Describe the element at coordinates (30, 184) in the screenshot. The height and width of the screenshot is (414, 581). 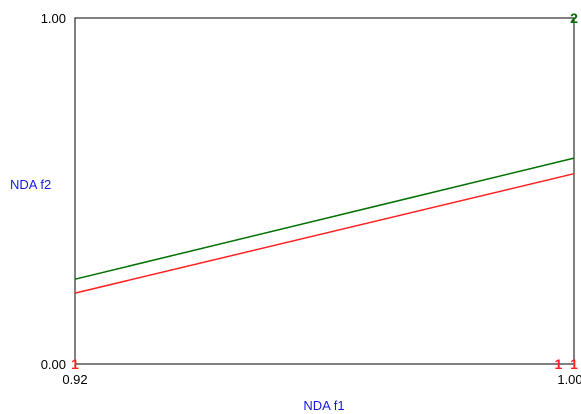
I see `y-axis-label: NDA f2` at that location.